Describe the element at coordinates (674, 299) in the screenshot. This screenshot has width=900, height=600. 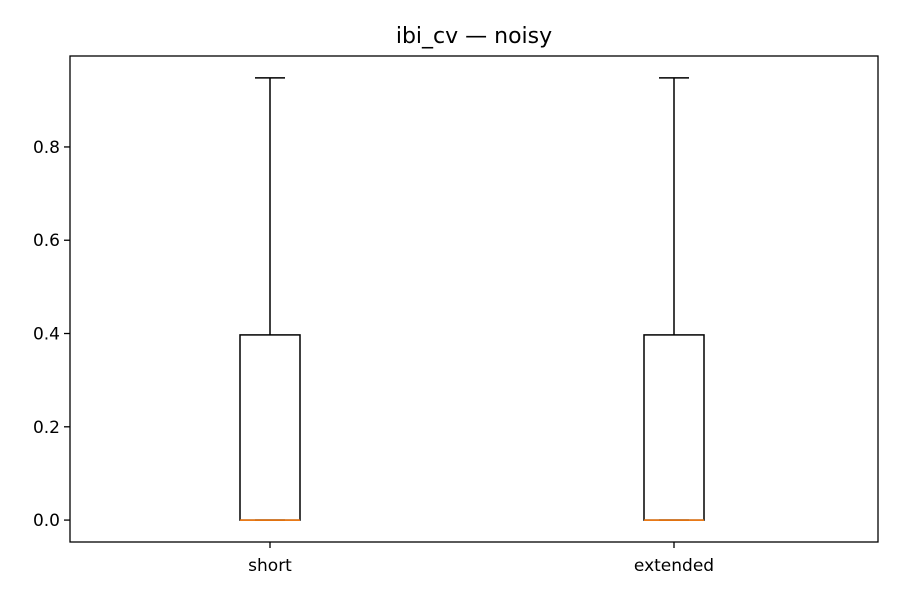
I see `box-group-extended` at that location.